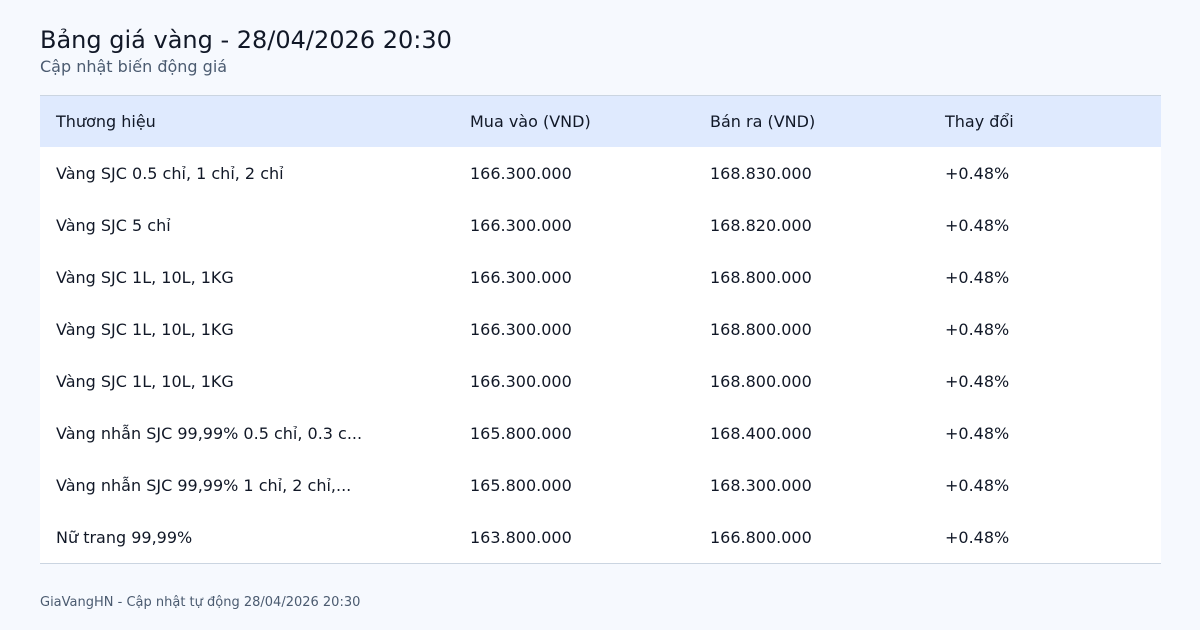  Describe the element at coordinates (134, 66) in the screenshot. I see `page-subtitle: Cập nhật biến động giá` at that location.